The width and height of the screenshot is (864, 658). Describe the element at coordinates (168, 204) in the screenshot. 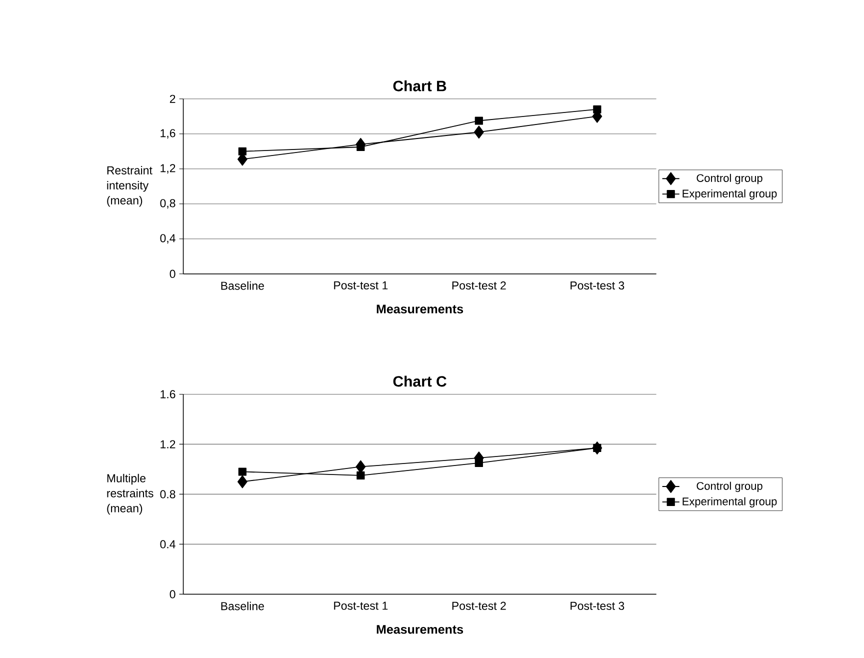

I see `y-tick-label: 0,8` at that location.